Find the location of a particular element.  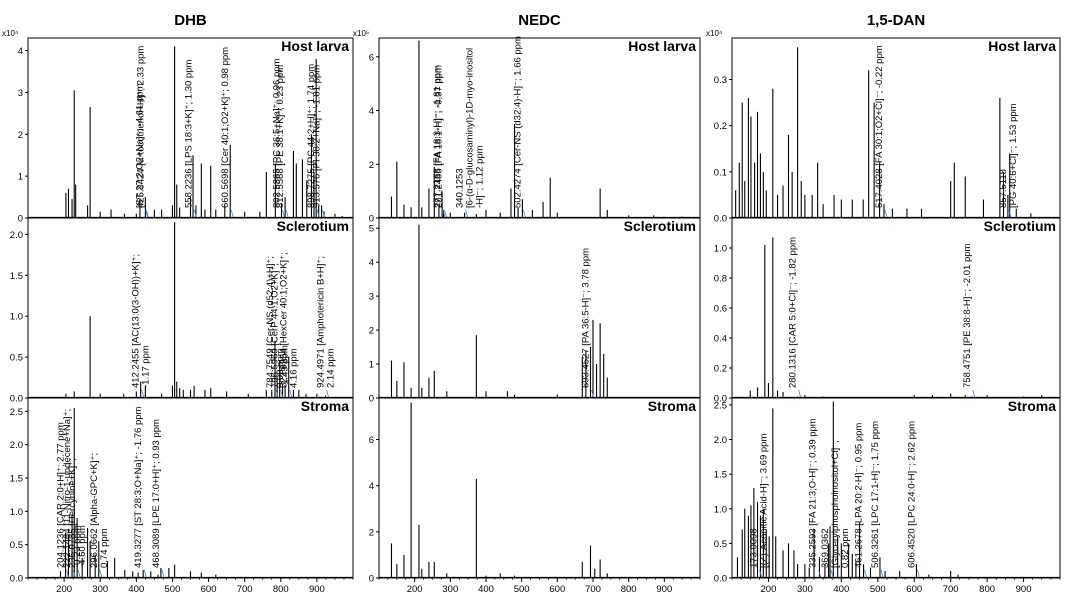

annotation-text: 796.5969 [CerP 44:1;O2+K]⁺; is located at coordinates (275, 325).